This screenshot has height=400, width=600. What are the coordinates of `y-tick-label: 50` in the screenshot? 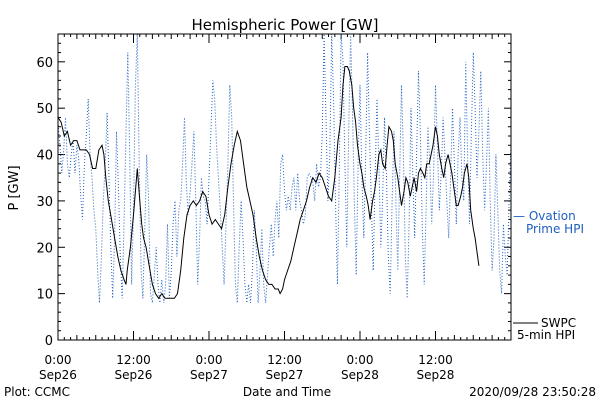 It's located at (44, 109).